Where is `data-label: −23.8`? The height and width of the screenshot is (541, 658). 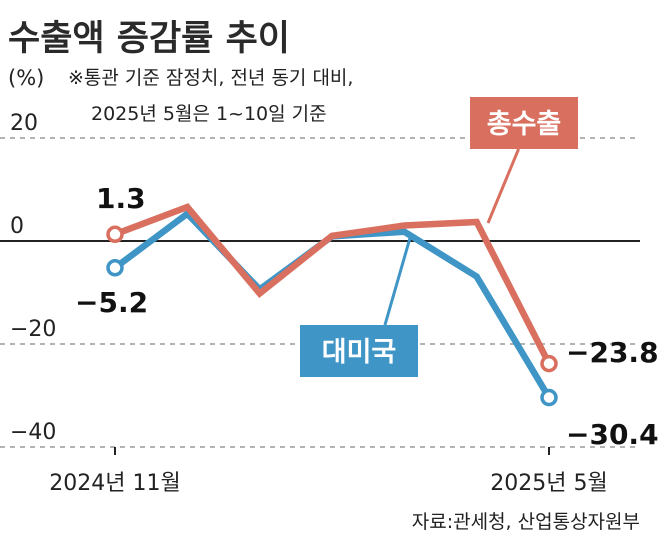
data-label: −23.8 is located at coordinates (612, 352).